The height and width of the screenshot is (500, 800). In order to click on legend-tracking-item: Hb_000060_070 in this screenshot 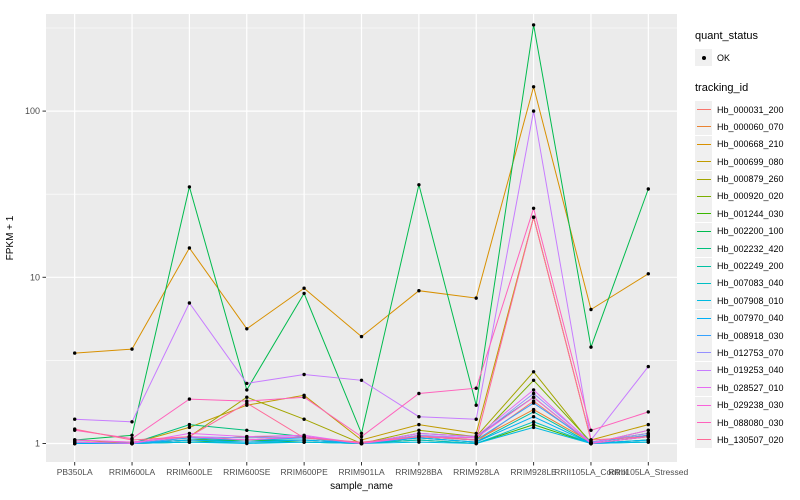, I will do `click(747, 127)`.